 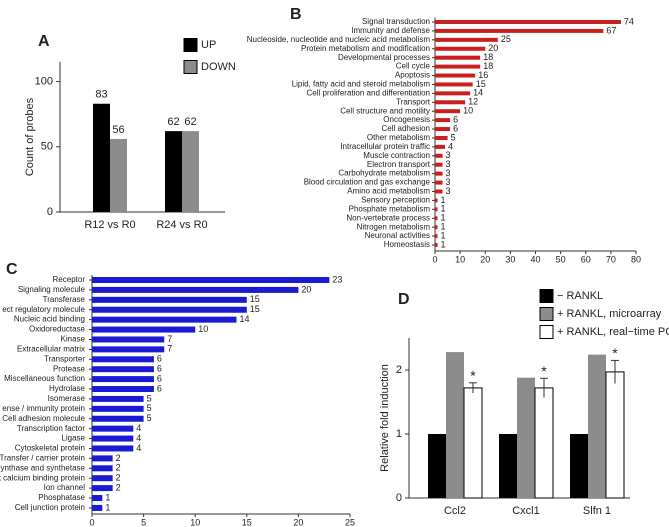 I want to click on y-tick-label: Cell cycle, so click(x=413, y=66).